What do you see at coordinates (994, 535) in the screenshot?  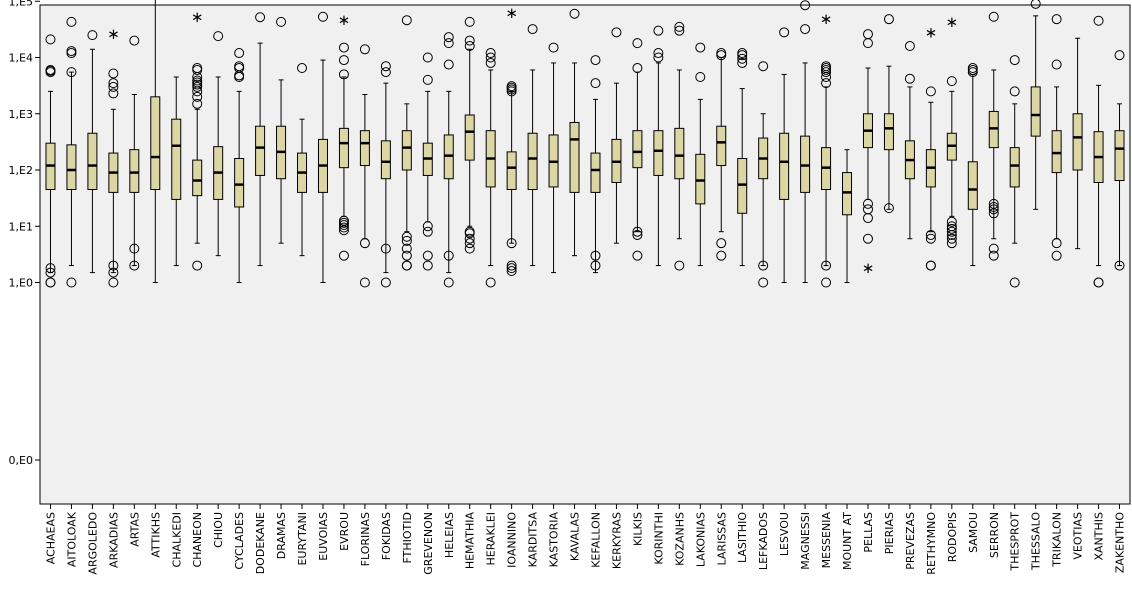 I see `x-category-label: SERRON` at bounding box center [994, 535].